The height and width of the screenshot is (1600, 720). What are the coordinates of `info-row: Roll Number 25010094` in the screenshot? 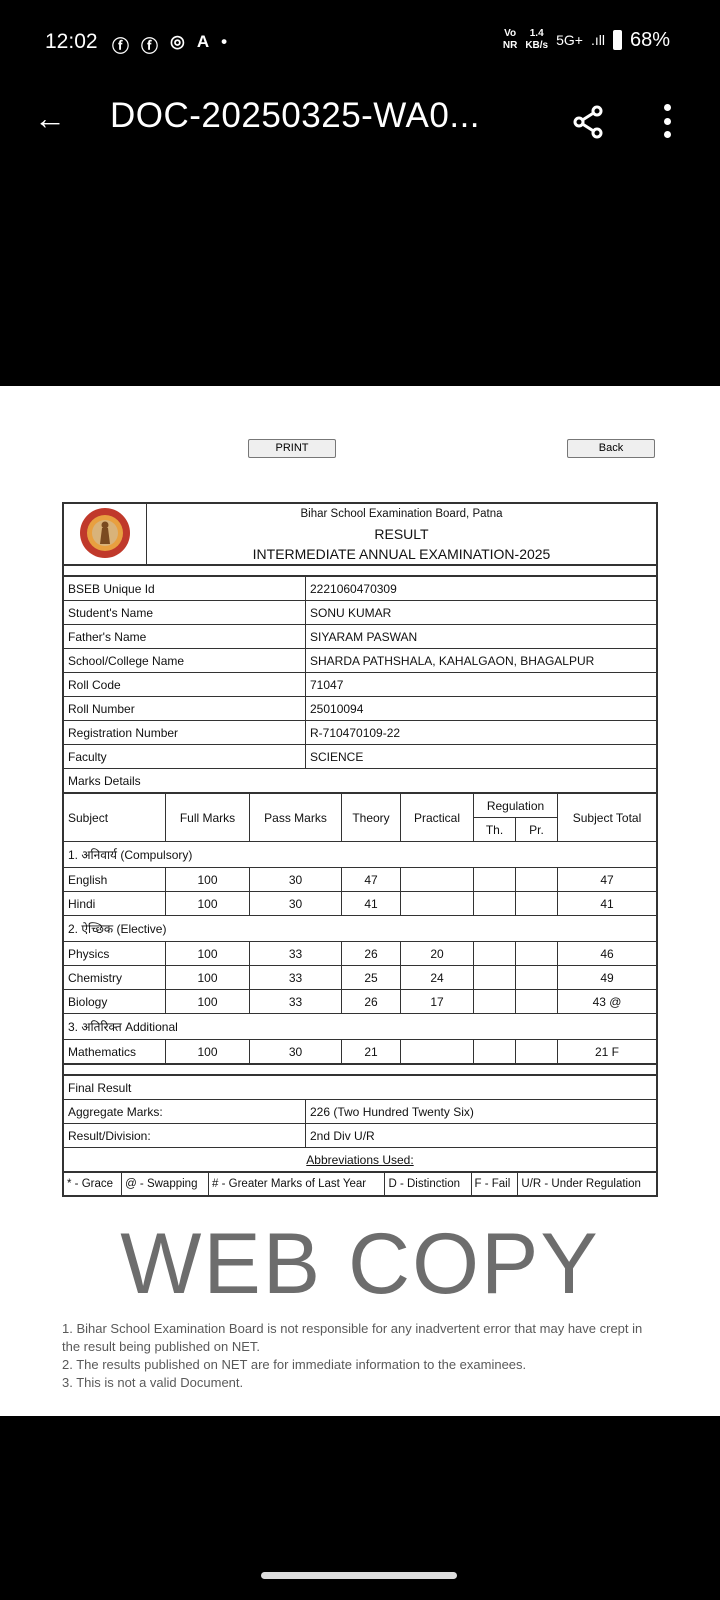 It's located at (360, 708).